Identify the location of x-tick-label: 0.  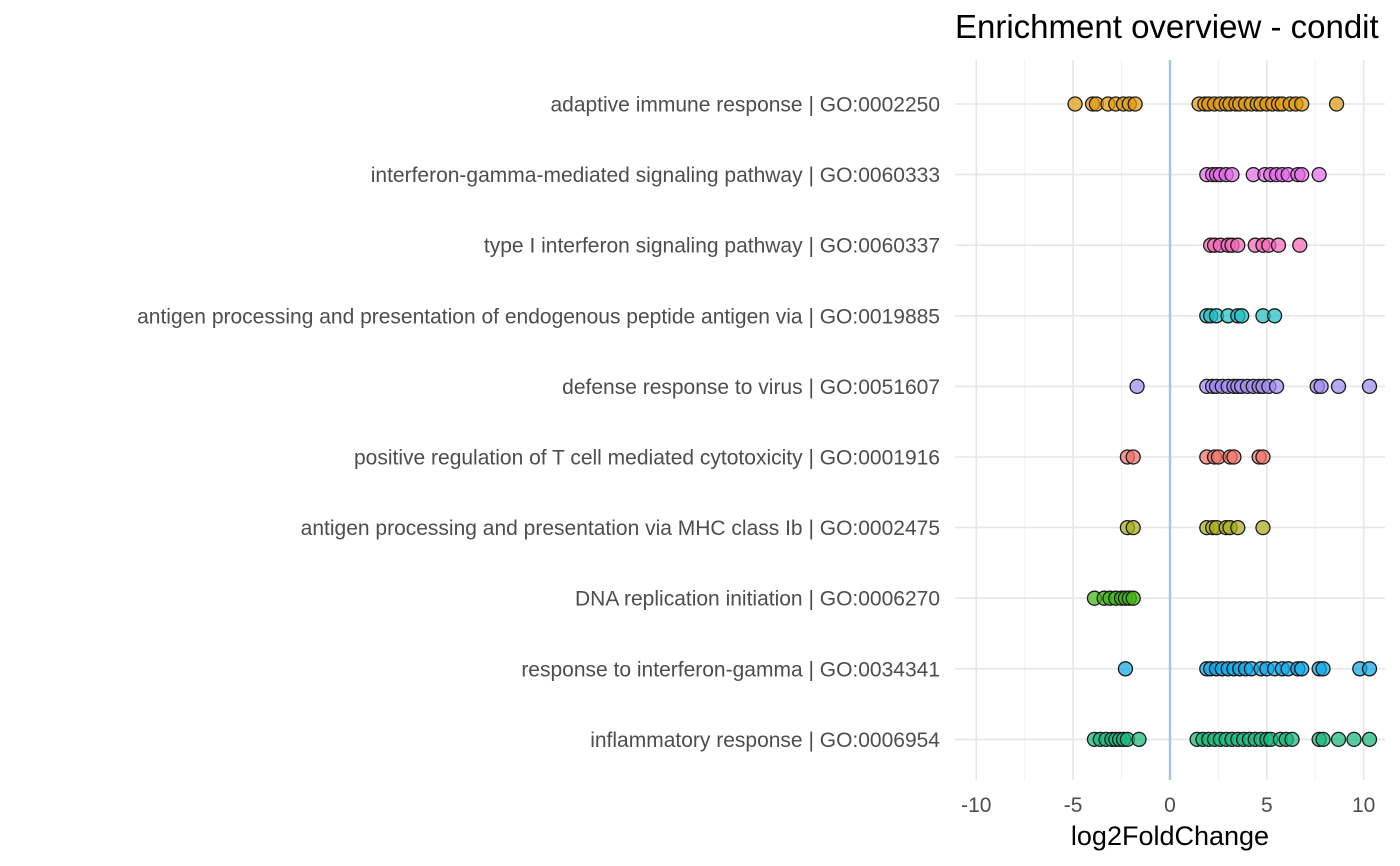
(1170, 805).